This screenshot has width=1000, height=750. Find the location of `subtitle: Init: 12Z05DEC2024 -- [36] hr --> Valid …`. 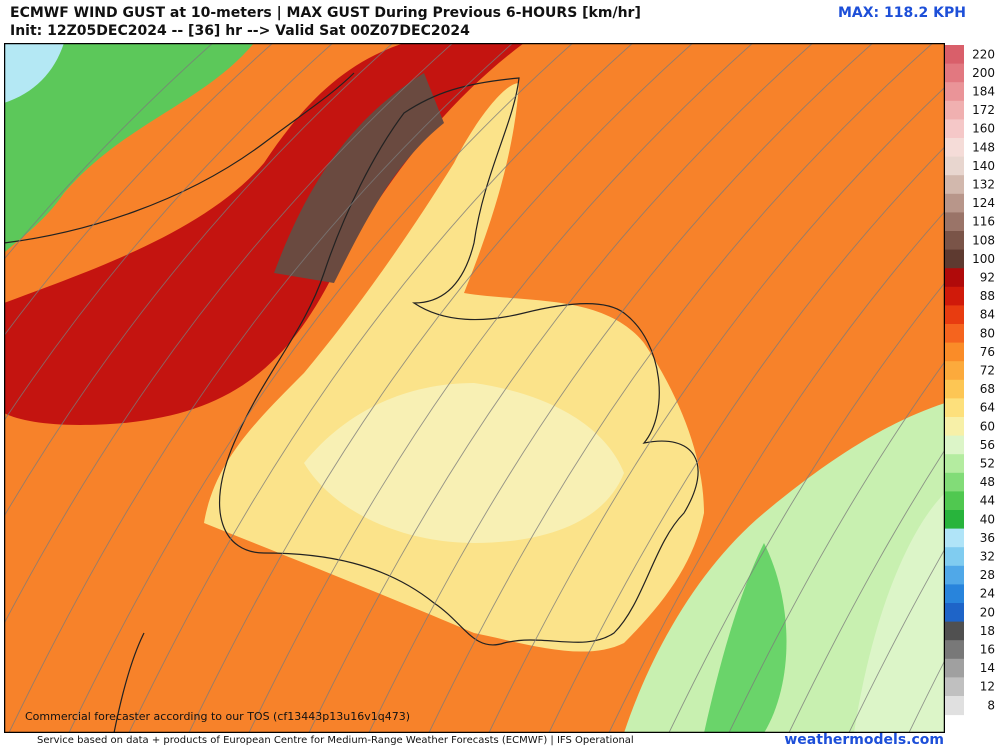

subtitle: Init: 12Z05DEC2024 -- [36] hr --> Valid … is located at coordinates (240, 31).